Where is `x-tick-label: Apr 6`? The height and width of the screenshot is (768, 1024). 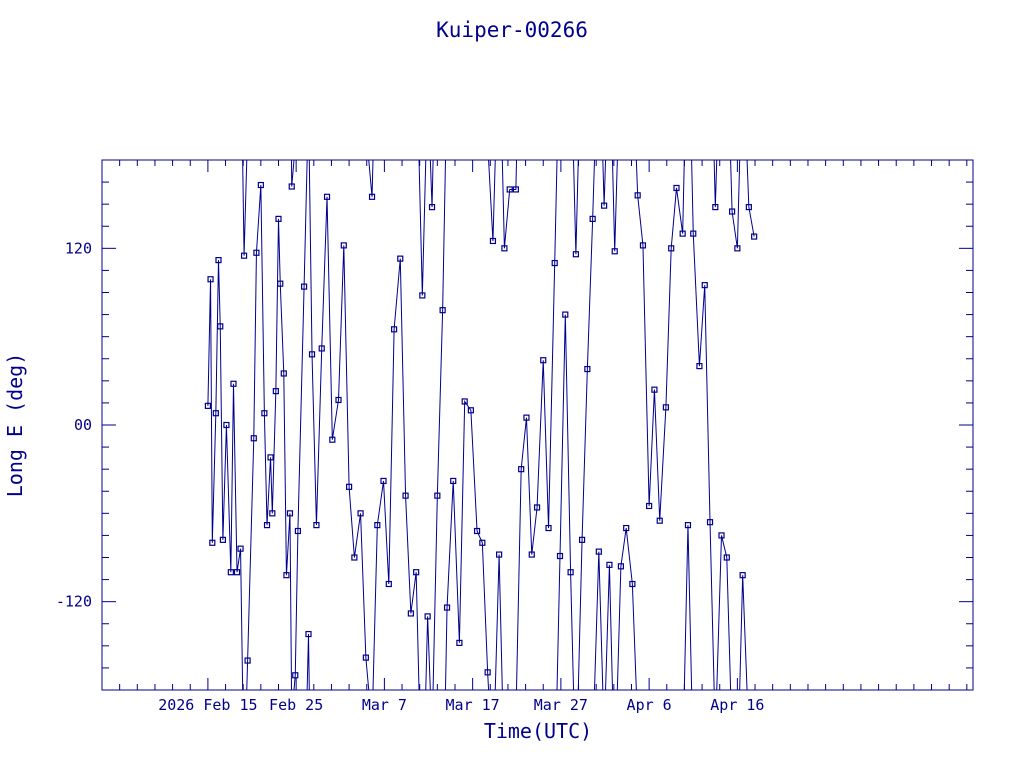 x-tick-label: Apr 6 is located at coordinates (649, 705).